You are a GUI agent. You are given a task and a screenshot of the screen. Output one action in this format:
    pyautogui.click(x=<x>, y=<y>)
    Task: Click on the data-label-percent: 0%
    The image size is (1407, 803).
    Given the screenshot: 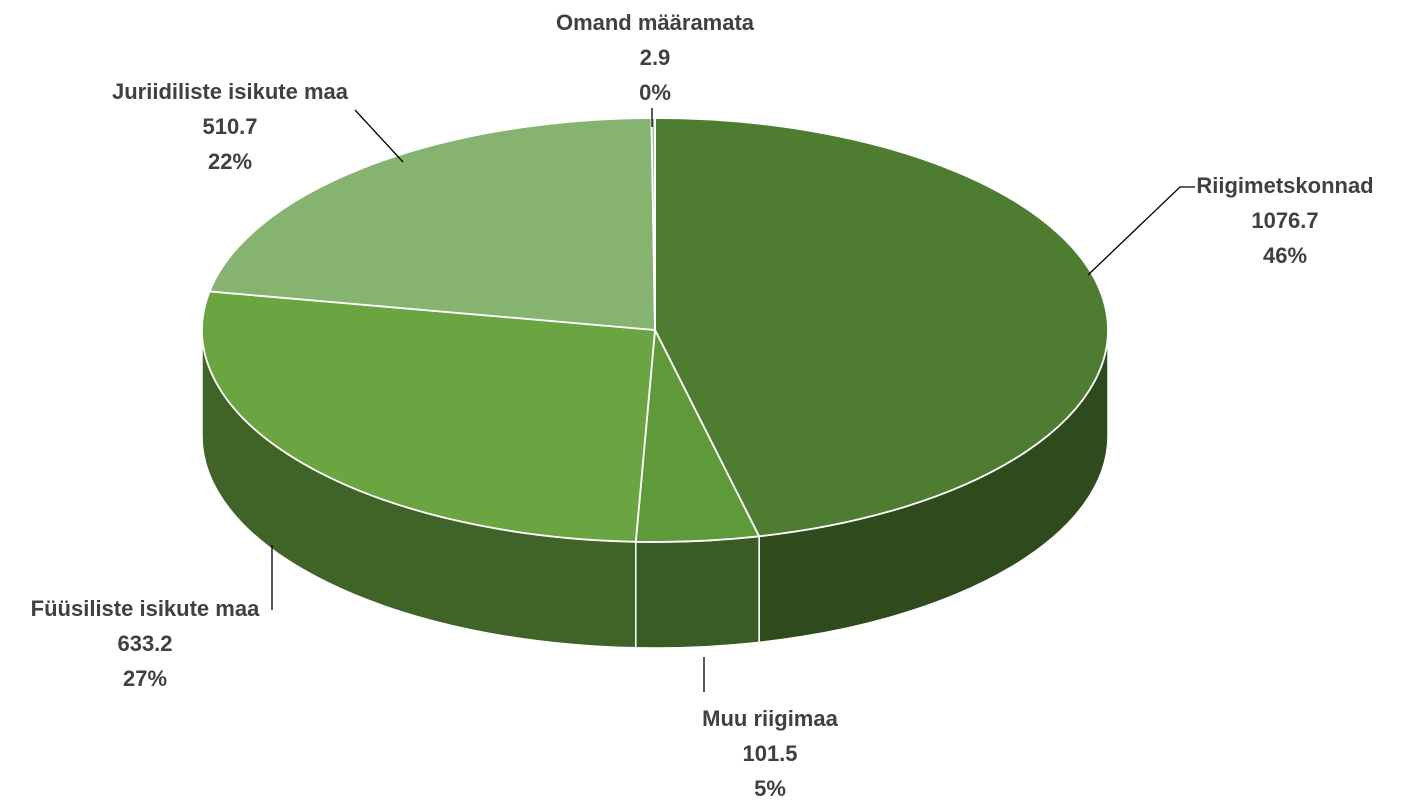 What is the action you would take?
    pyautogui.click(x=655, y=92)
    